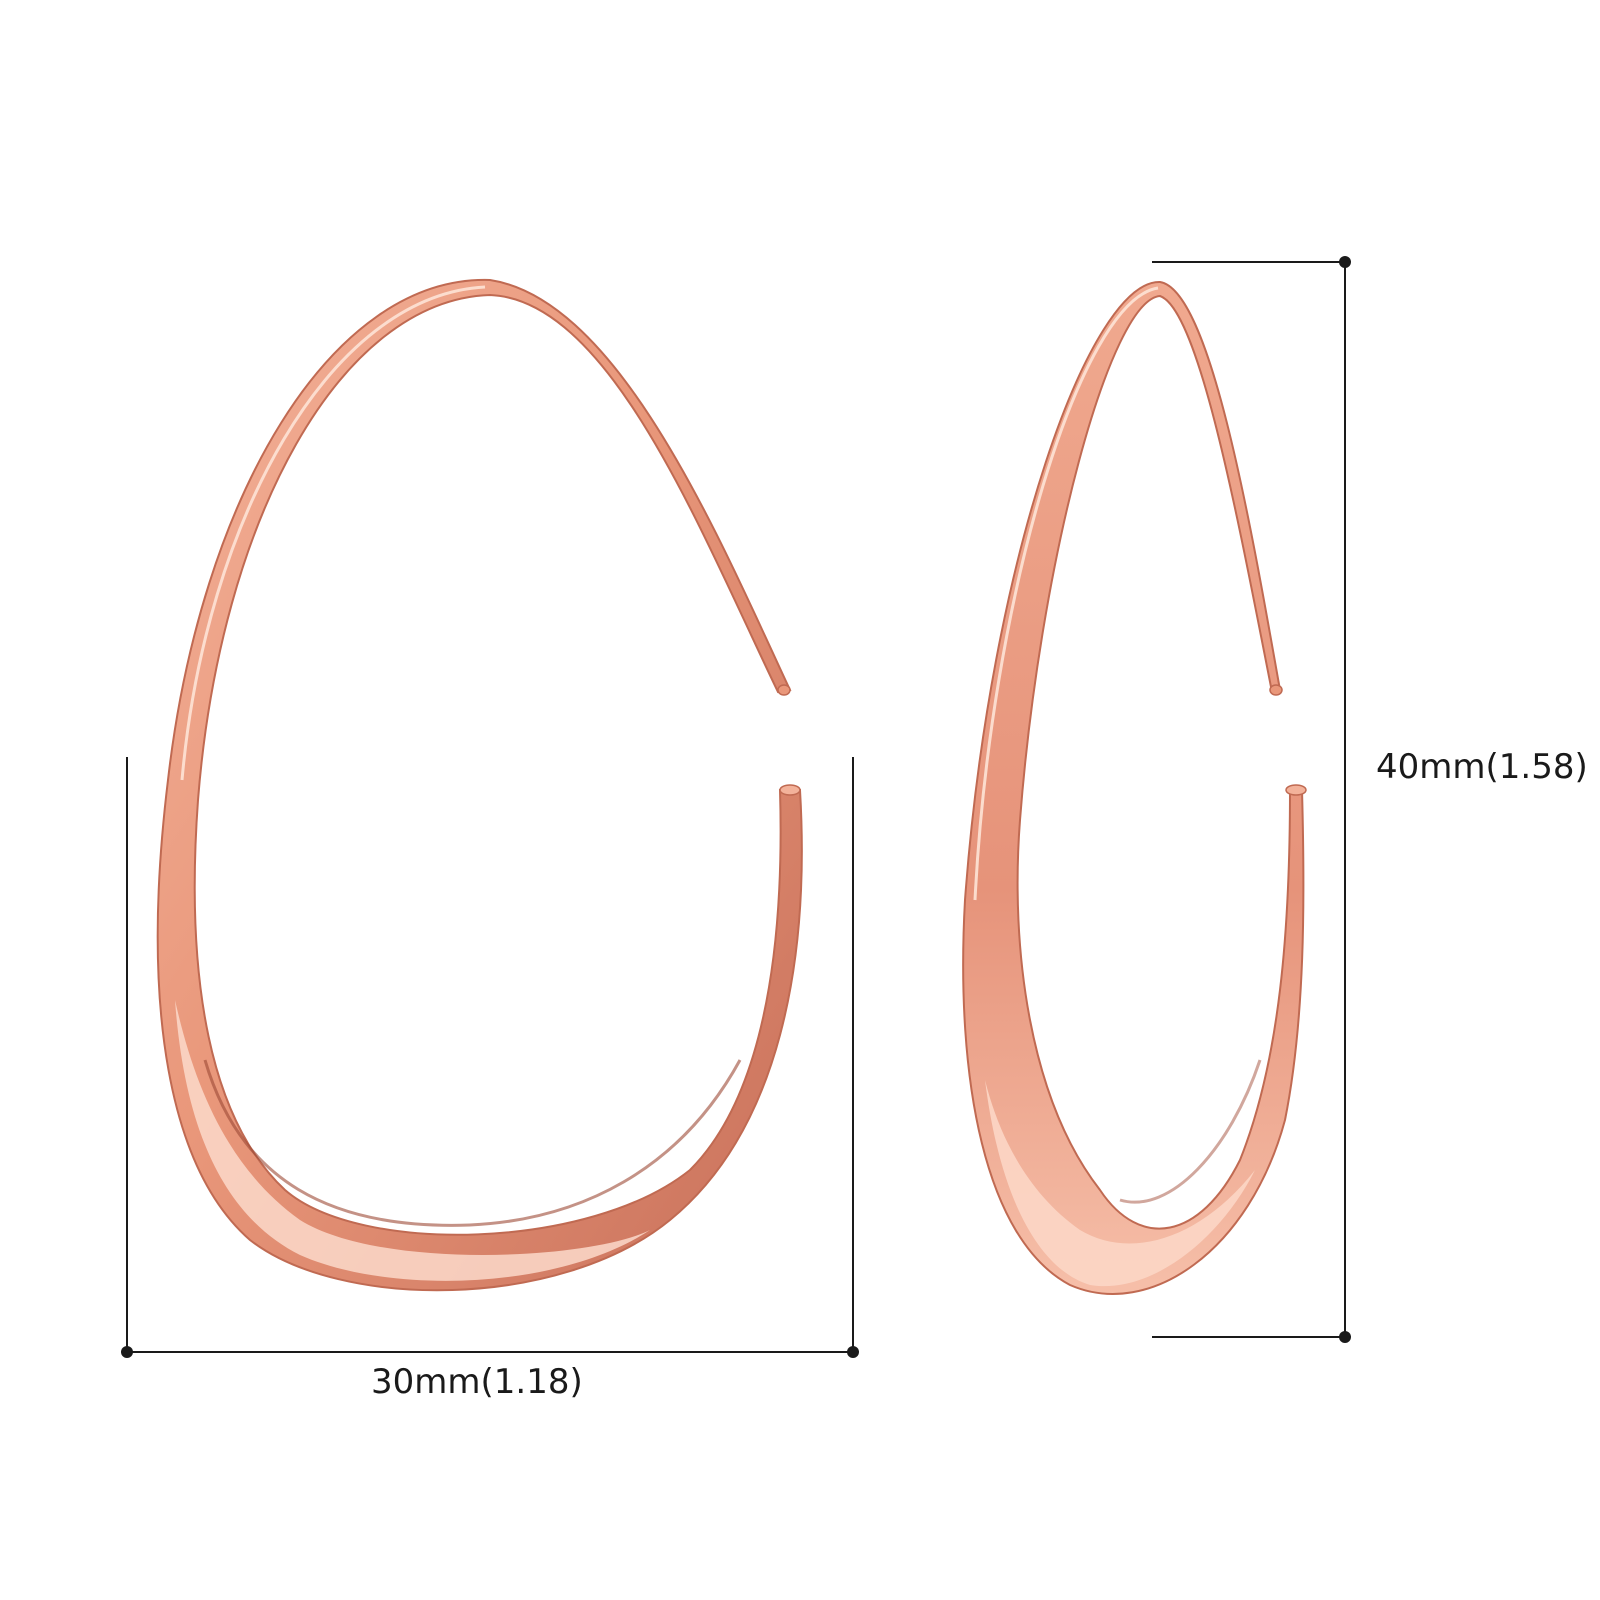  Describe the element at coordinates (127, 1352) in the screenshot. I see `width-endpoint-left` at that location.